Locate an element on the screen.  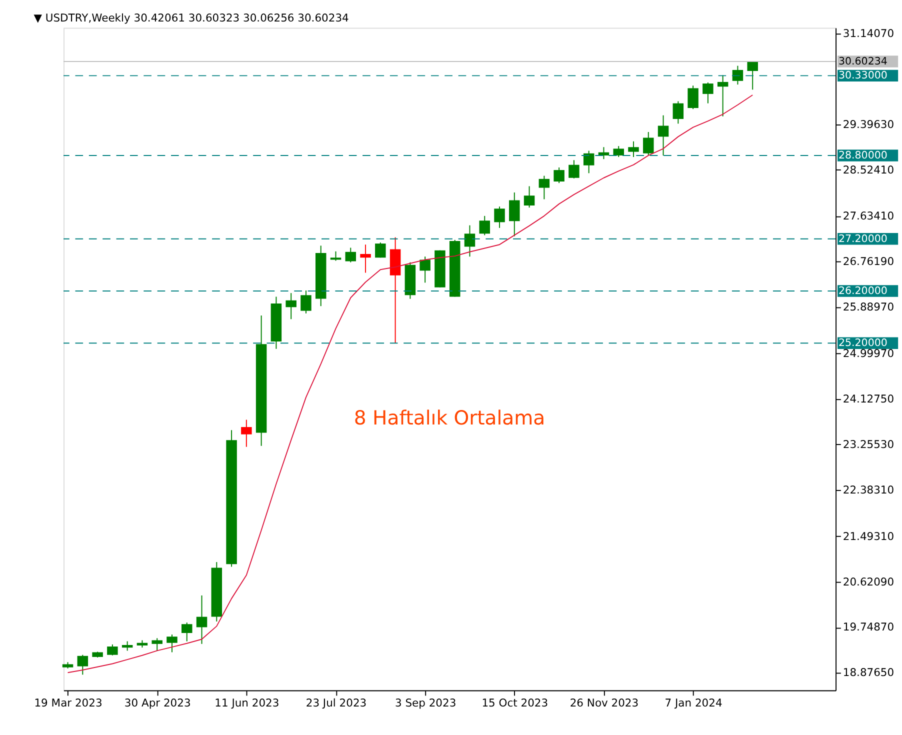
y-tick-label: 21.49310 is located at coordinates (868, 536).